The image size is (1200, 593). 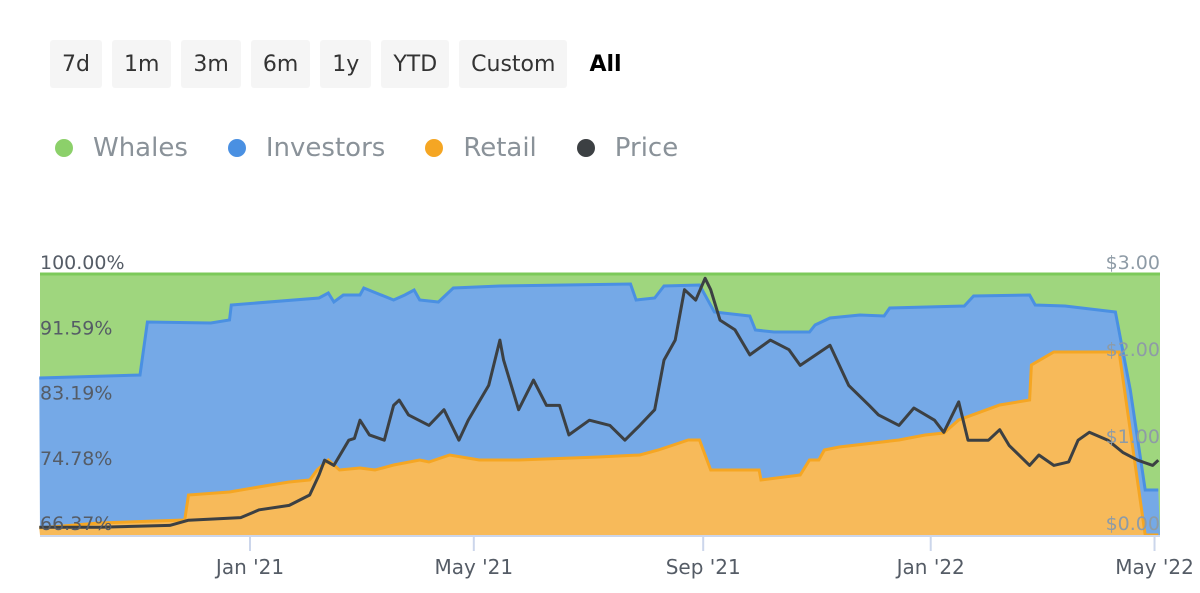 What do you see at coordinates (280, 64) in the screenshot?
I see `range-6m-button: 6m` at bounding box center [280, 64].